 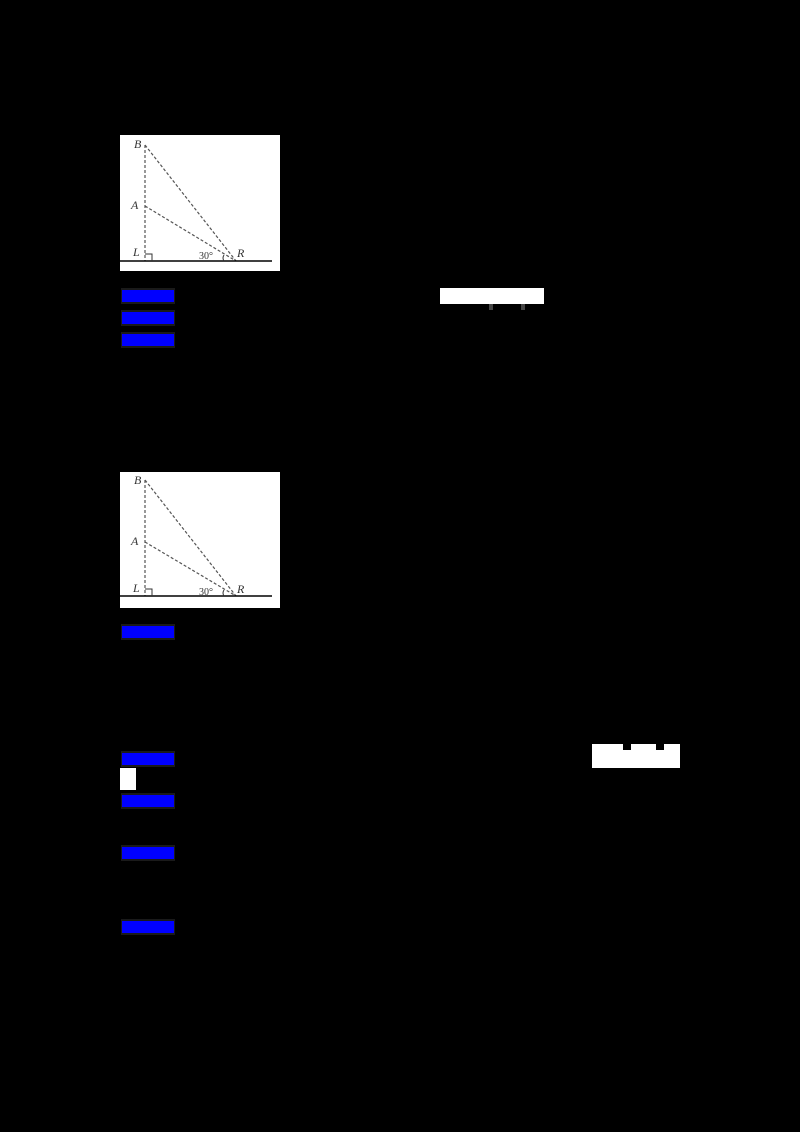 I want to click on geometry-figure-1: B A L R 30°, so click(x=200, y=203).